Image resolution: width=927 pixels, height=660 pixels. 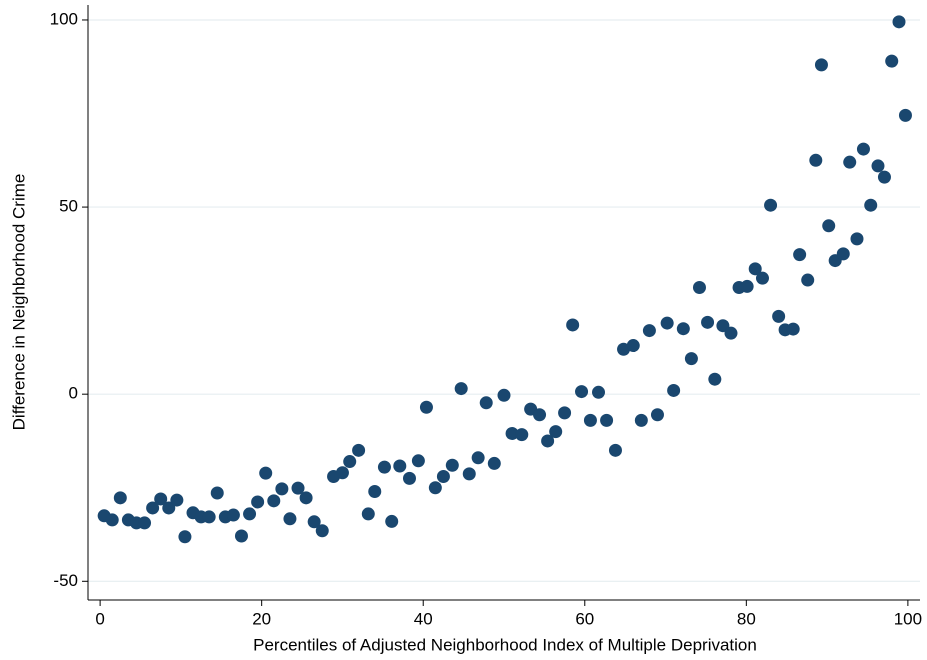 I want to click on x-tick-label: 60, so click(x=584, y=618).